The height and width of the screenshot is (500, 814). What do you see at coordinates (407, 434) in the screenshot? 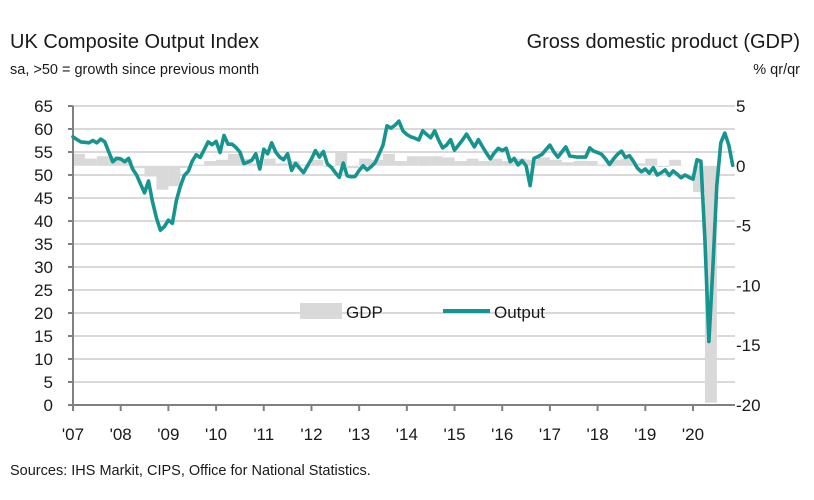
I see `x-tick-label: '14` at bounding box center [407, 434].